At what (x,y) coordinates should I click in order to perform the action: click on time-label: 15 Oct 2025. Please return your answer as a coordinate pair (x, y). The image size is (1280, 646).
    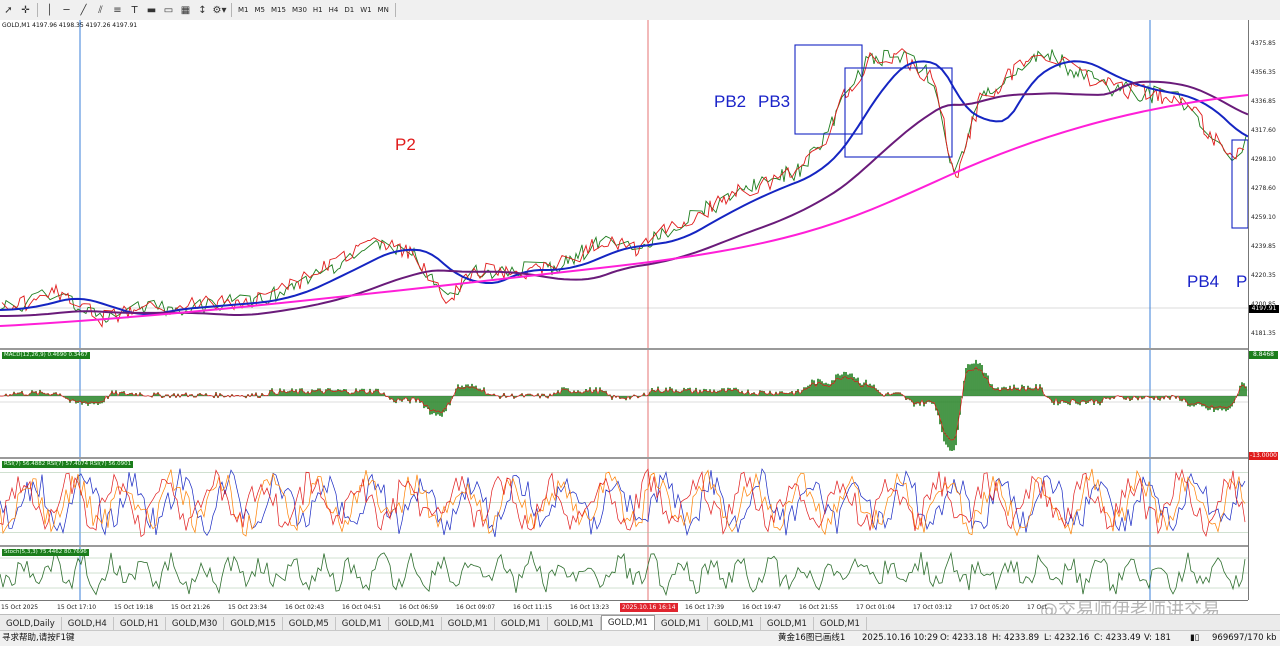
    Looking at the image, I should click on (20, 607).